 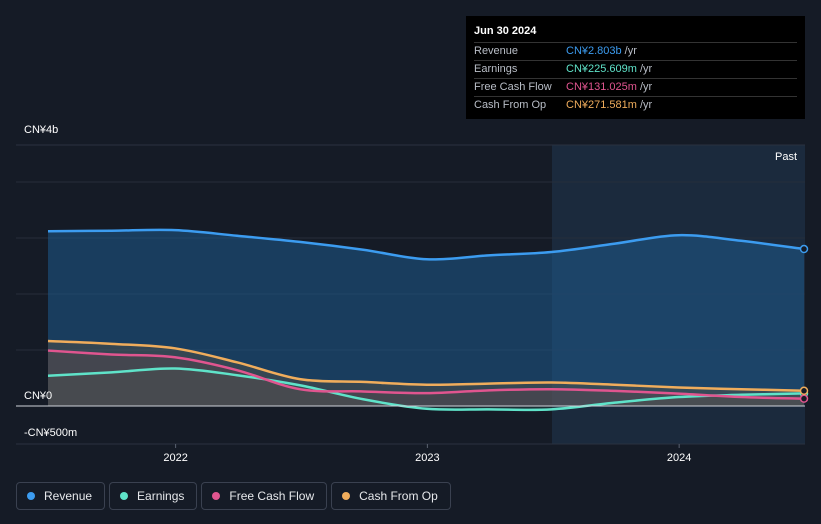 I want to click on legend-item-earnings: Earnings, so click(x=153, y=496).